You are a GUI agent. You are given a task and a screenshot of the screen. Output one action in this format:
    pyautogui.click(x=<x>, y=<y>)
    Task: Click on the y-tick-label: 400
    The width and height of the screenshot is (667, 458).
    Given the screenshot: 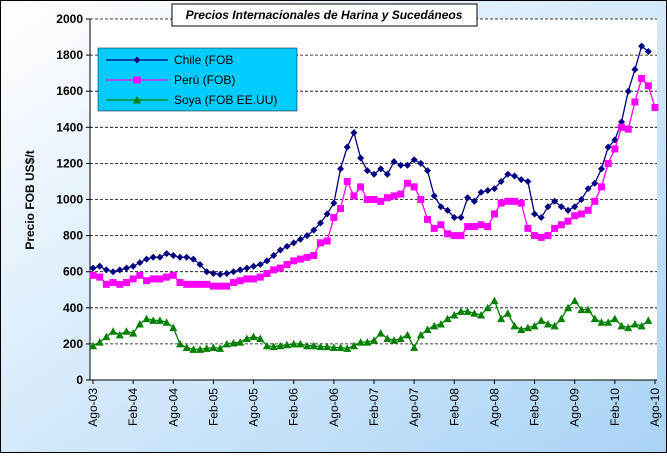 What is the action you would take?
    pyautogui.click(x=73, y=308)
    